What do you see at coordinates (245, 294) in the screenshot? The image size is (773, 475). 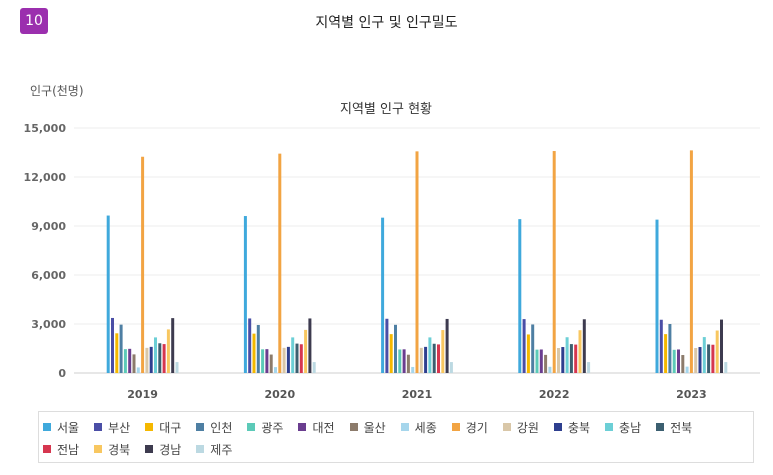 I see `bar-2020-서울` at bounding box center [245, 294].